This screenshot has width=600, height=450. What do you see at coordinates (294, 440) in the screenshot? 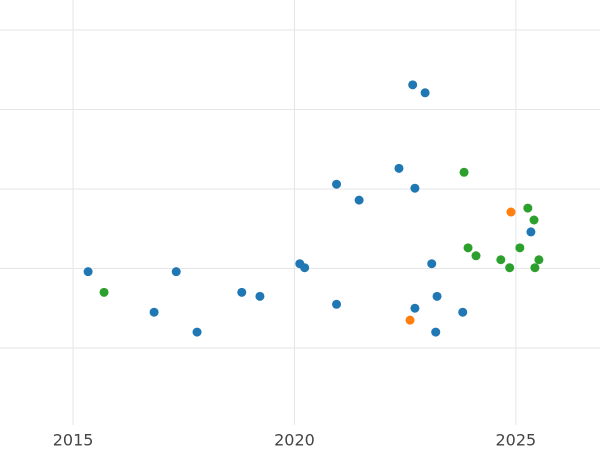
I see `x-tick-label: 2020` at bounding box center [294, 440].